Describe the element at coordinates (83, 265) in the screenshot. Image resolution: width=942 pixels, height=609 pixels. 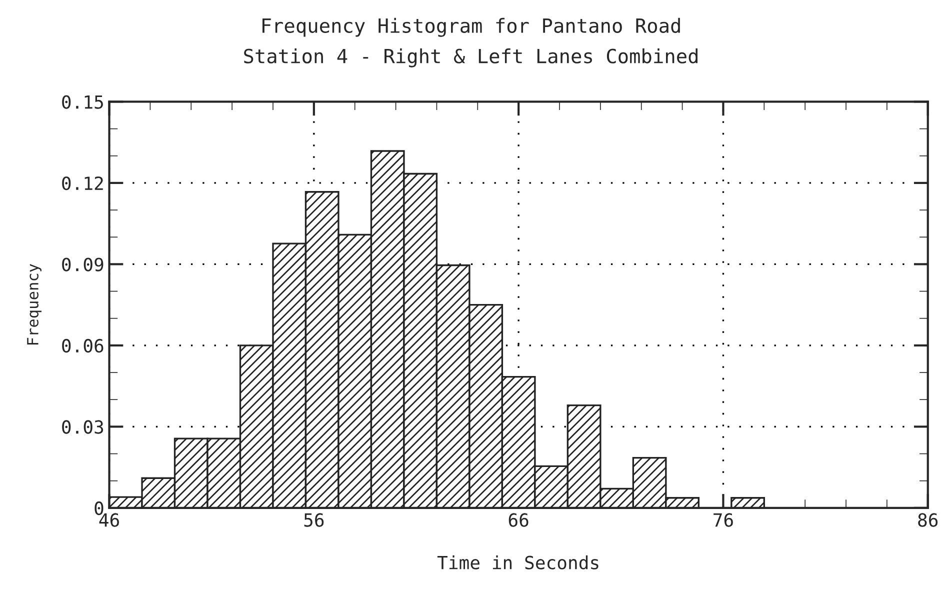
I see `y-tick-label: 0.09` at that location.